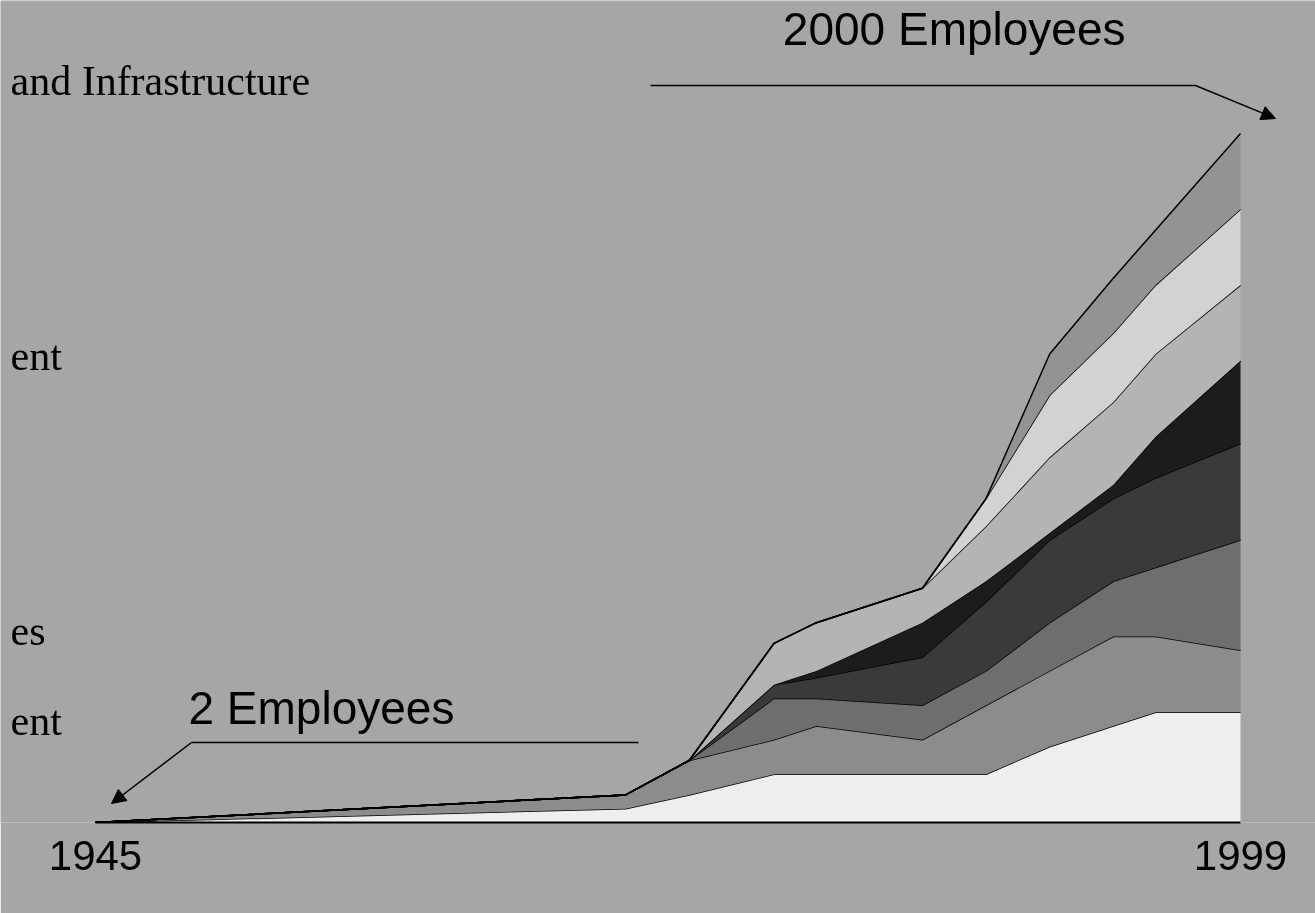 The height and width of the screenshot is (913, 1315). I want to click on text: es, so click(28, 630).